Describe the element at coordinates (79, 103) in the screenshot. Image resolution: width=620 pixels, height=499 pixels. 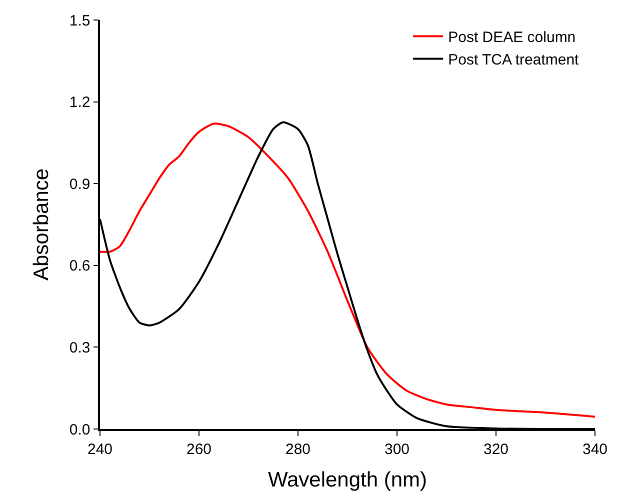
I see `y-tick-label: 1.2` at that location.